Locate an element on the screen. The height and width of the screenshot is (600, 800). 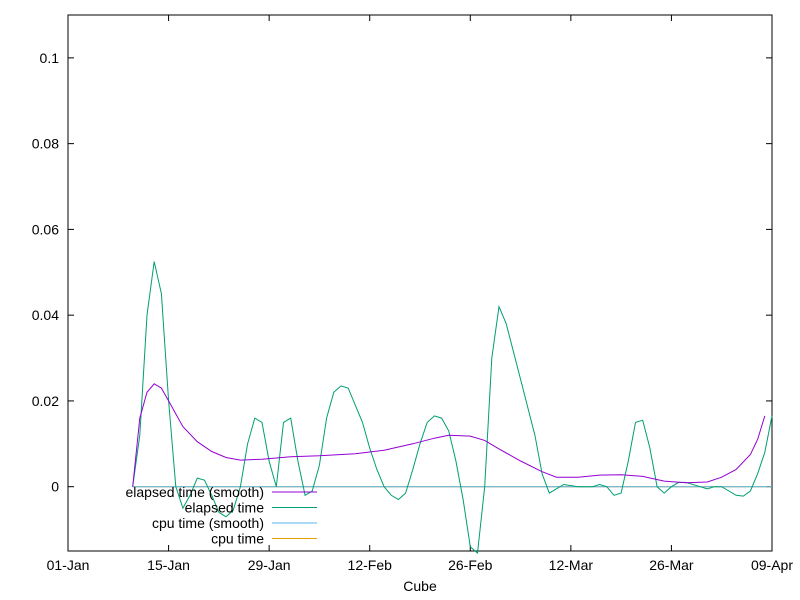
y-tick-label: 0.08 is located at coordinates (45, 144).